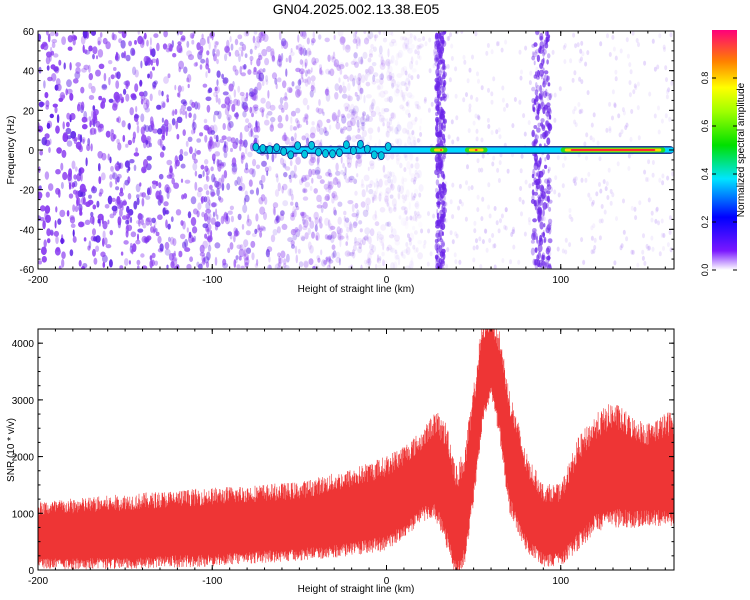  Describe the element at coordinates (27, 230) in the screenshot. I see `spectrogram-y-tick-label: -40` at that location.